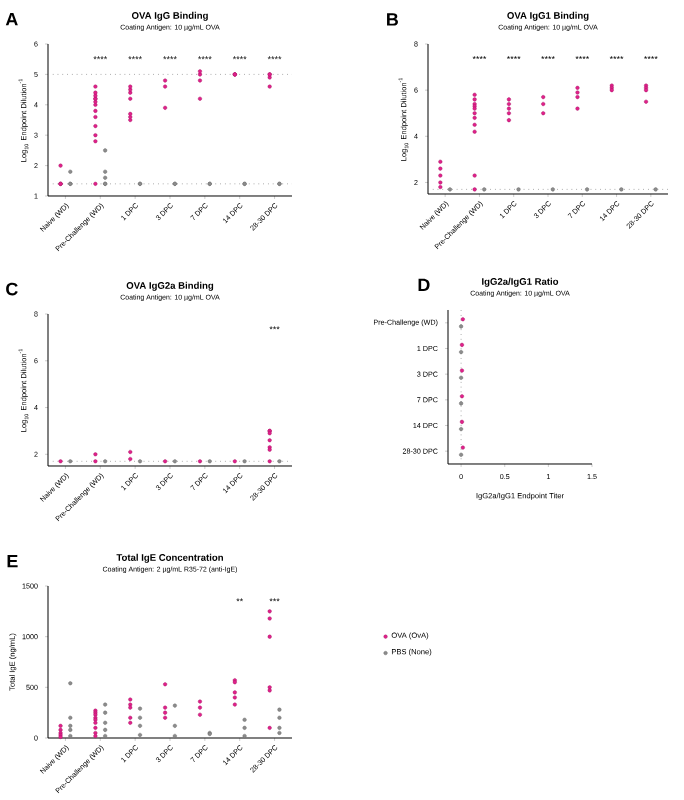  I want to click on text: C, so click(12, 289).